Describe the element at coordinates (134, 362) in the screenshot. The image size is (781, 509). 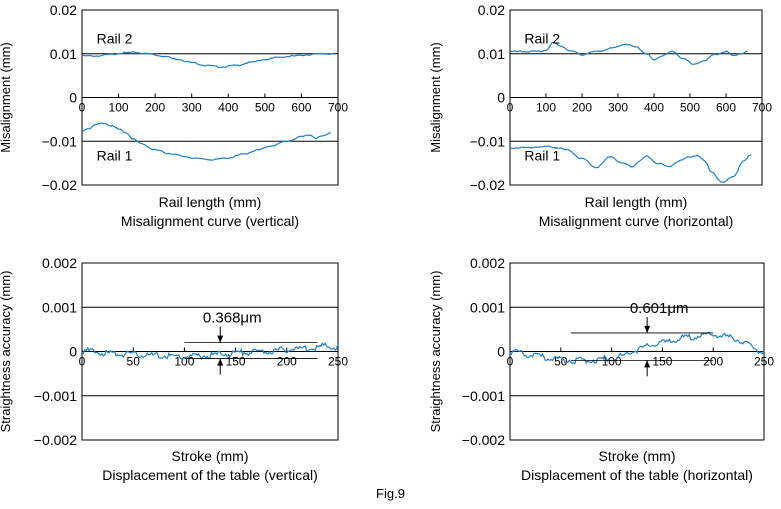
I see `x-tick-label: 50` at that location.